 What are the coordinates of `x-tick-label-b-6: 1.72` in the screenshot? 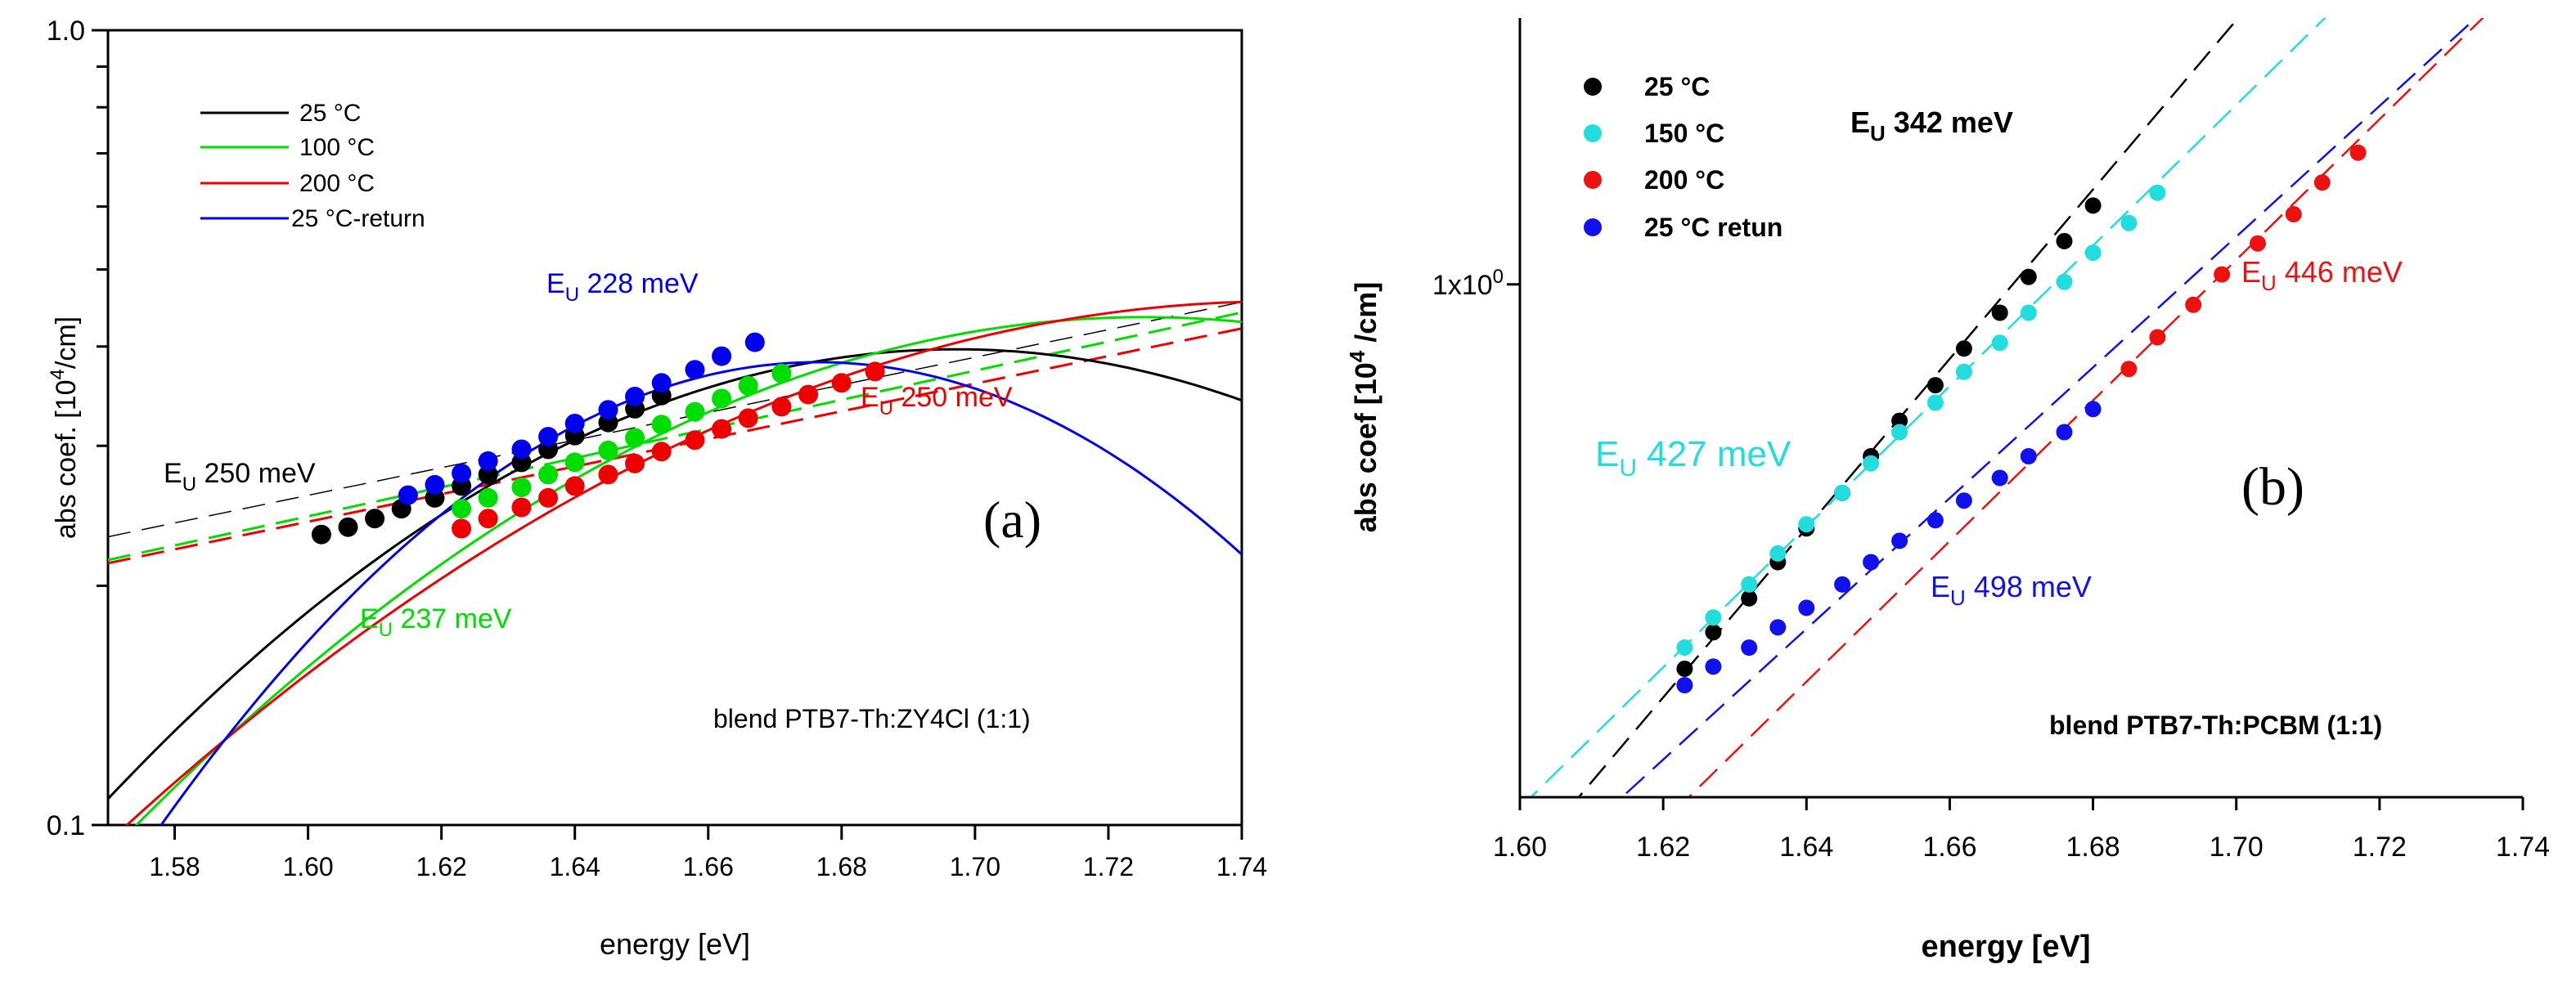 It's located at (2380, 847).